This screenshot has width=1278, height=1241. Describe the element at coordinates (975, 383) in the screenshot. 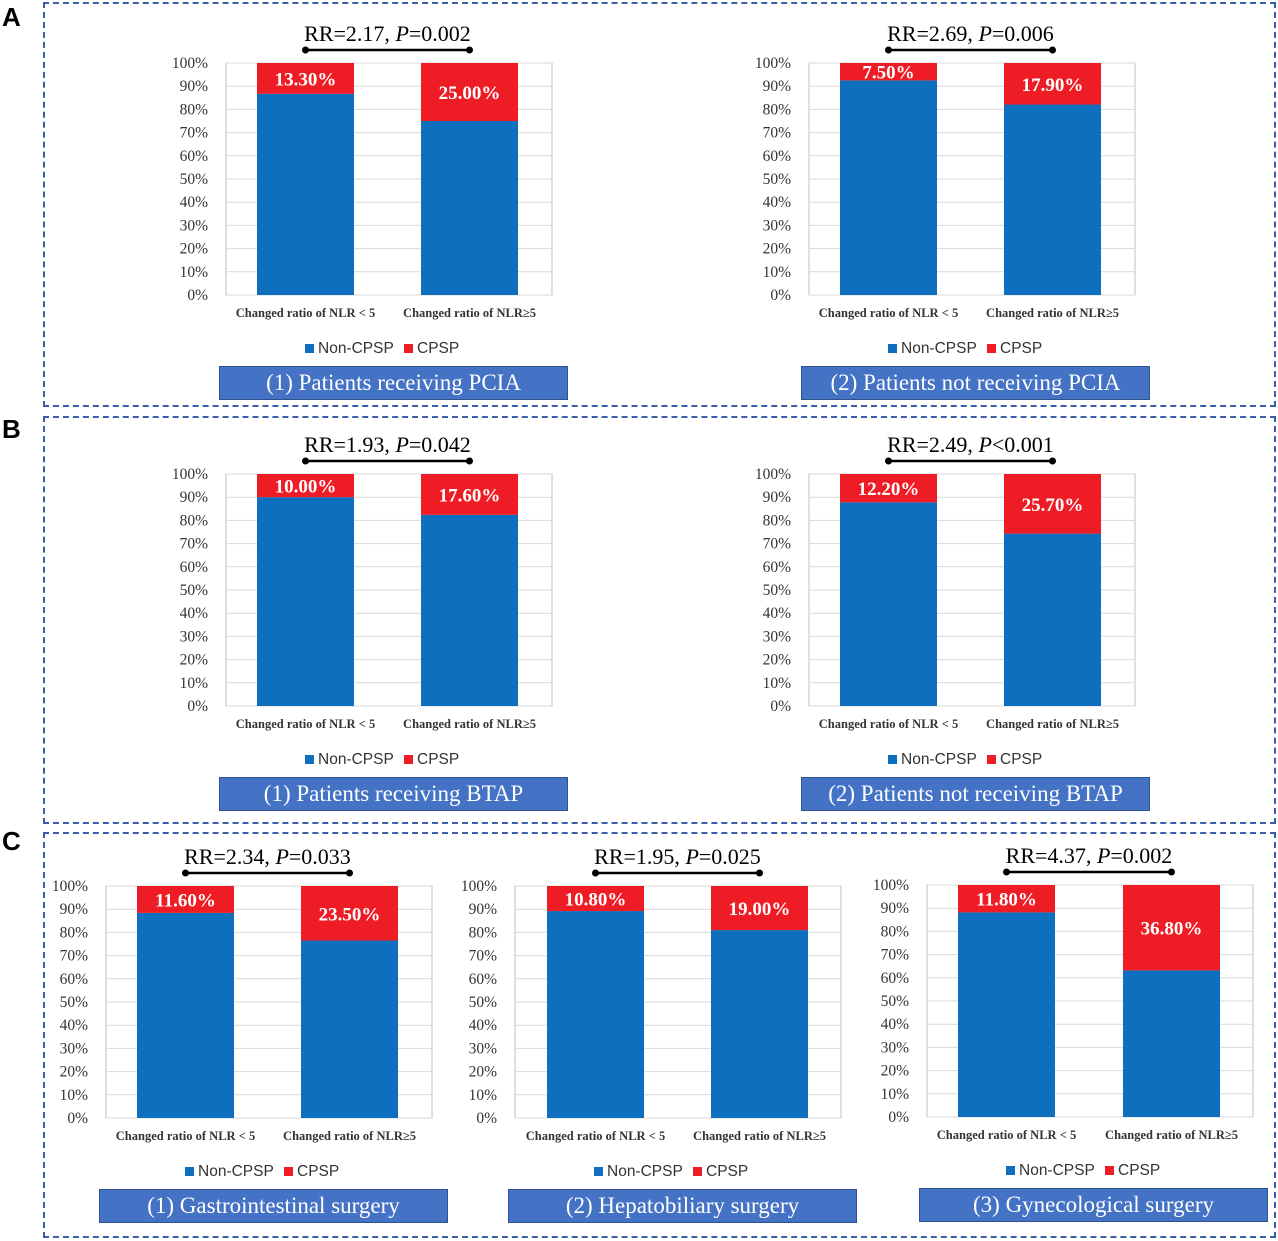

I see `subtitle-a2: (2) Patients not receiving PCIA` at that location.